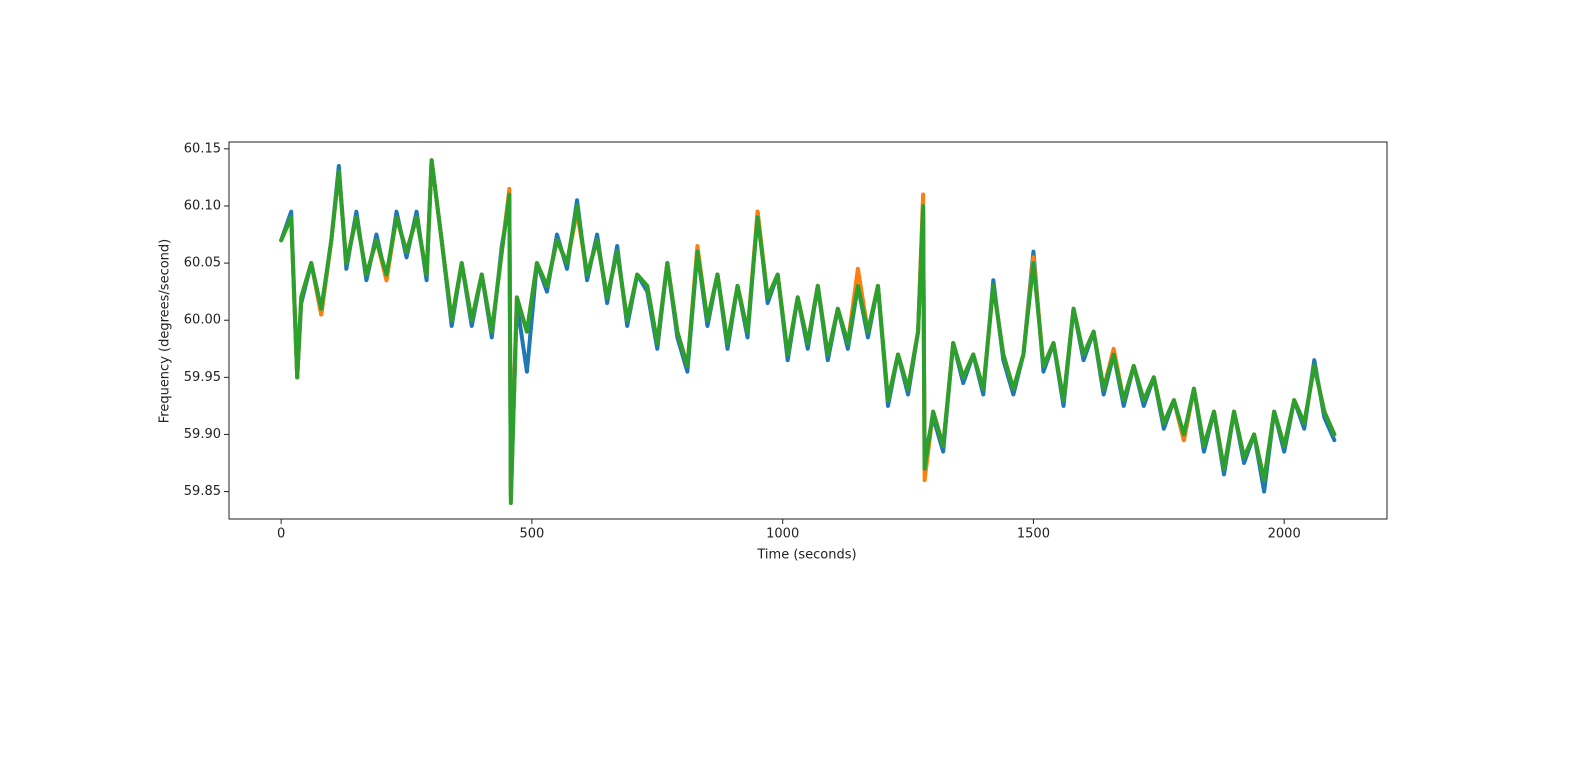 The image size is (1570, 782). I want to click on y-tick-label: 59.95, so click(202, 377).